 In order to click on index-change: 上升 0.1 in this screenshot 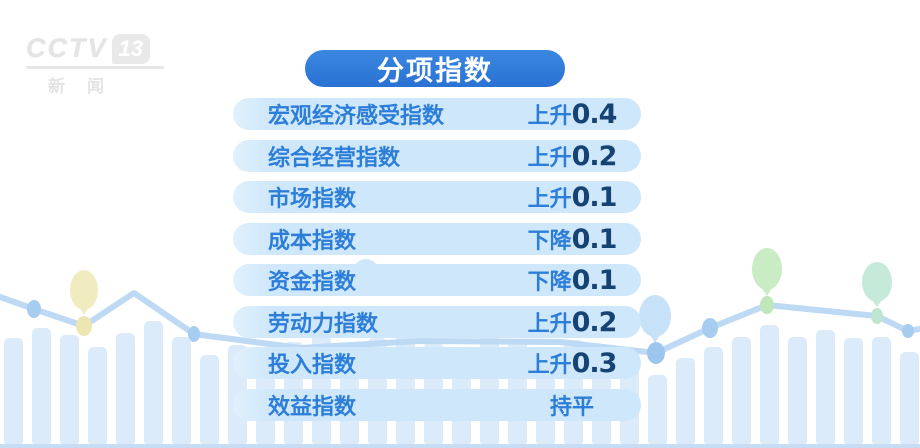, I will do `click(572, 197)`.